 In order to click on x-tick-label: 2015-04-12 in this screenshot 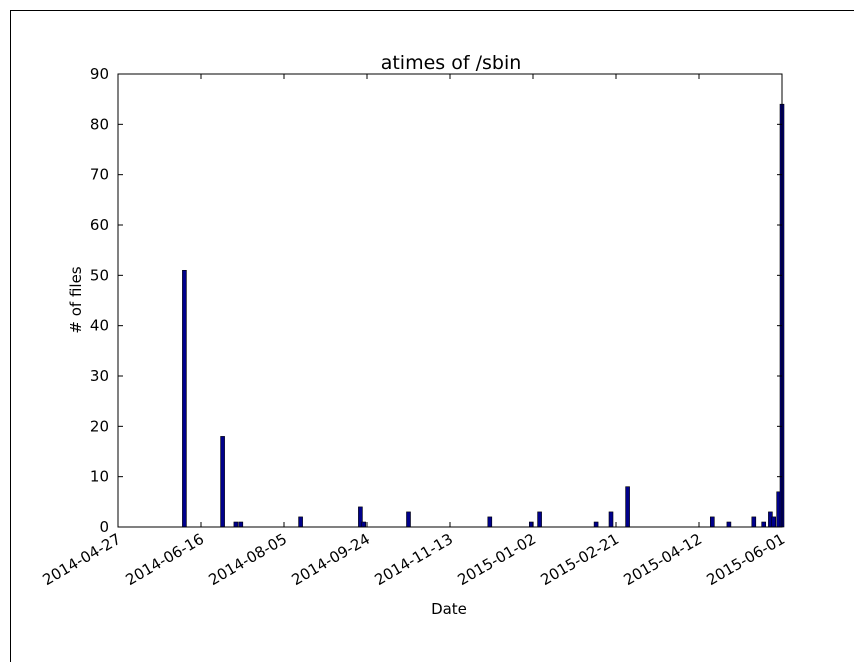, I will do `click(662, 559)`.